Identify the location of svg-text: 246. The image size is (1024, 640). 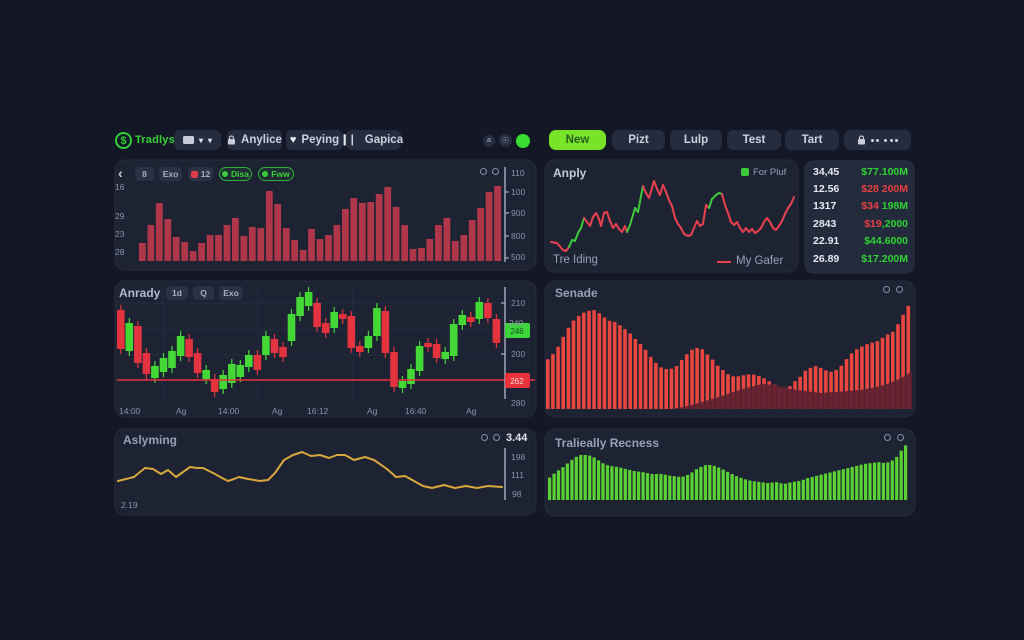
(517, 331).